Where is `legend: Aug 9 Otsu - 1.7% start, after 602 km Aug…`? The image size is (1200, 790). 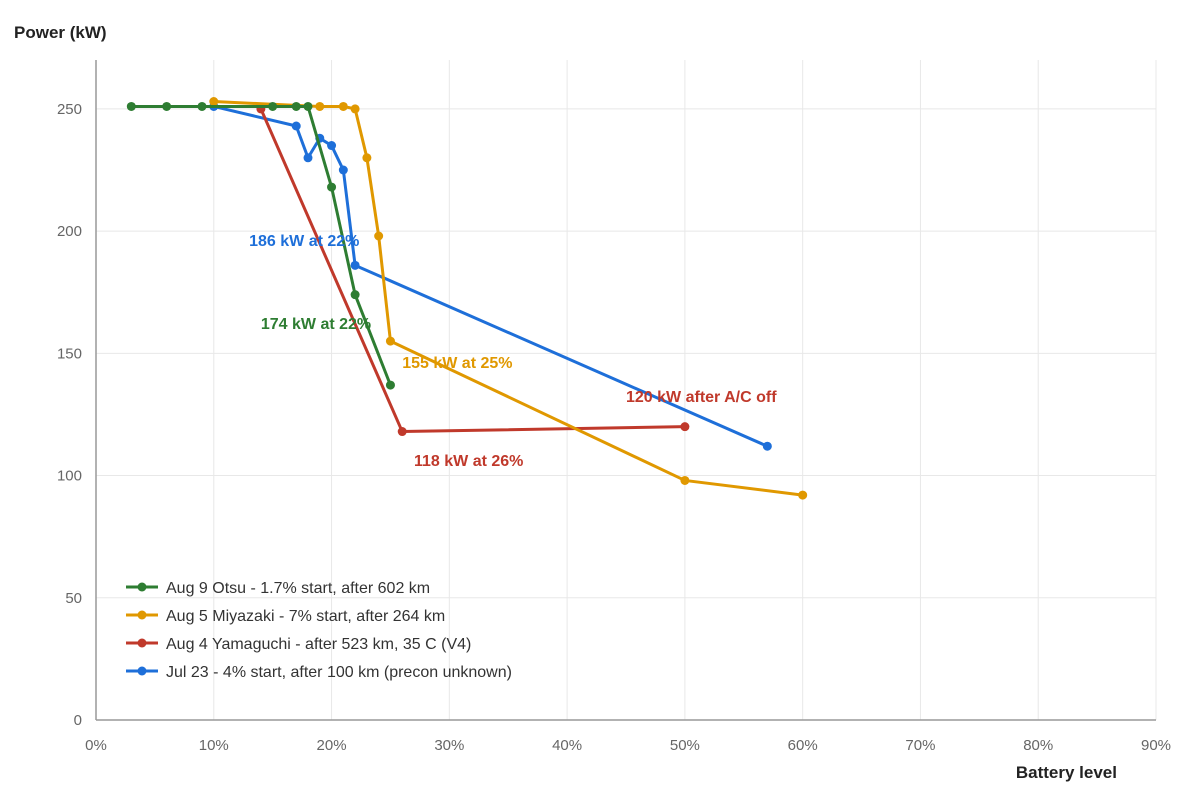
legend: Aug 9 Otsu - 1.7% start, after 602 km Aug… is located at coordinates (319, 630).